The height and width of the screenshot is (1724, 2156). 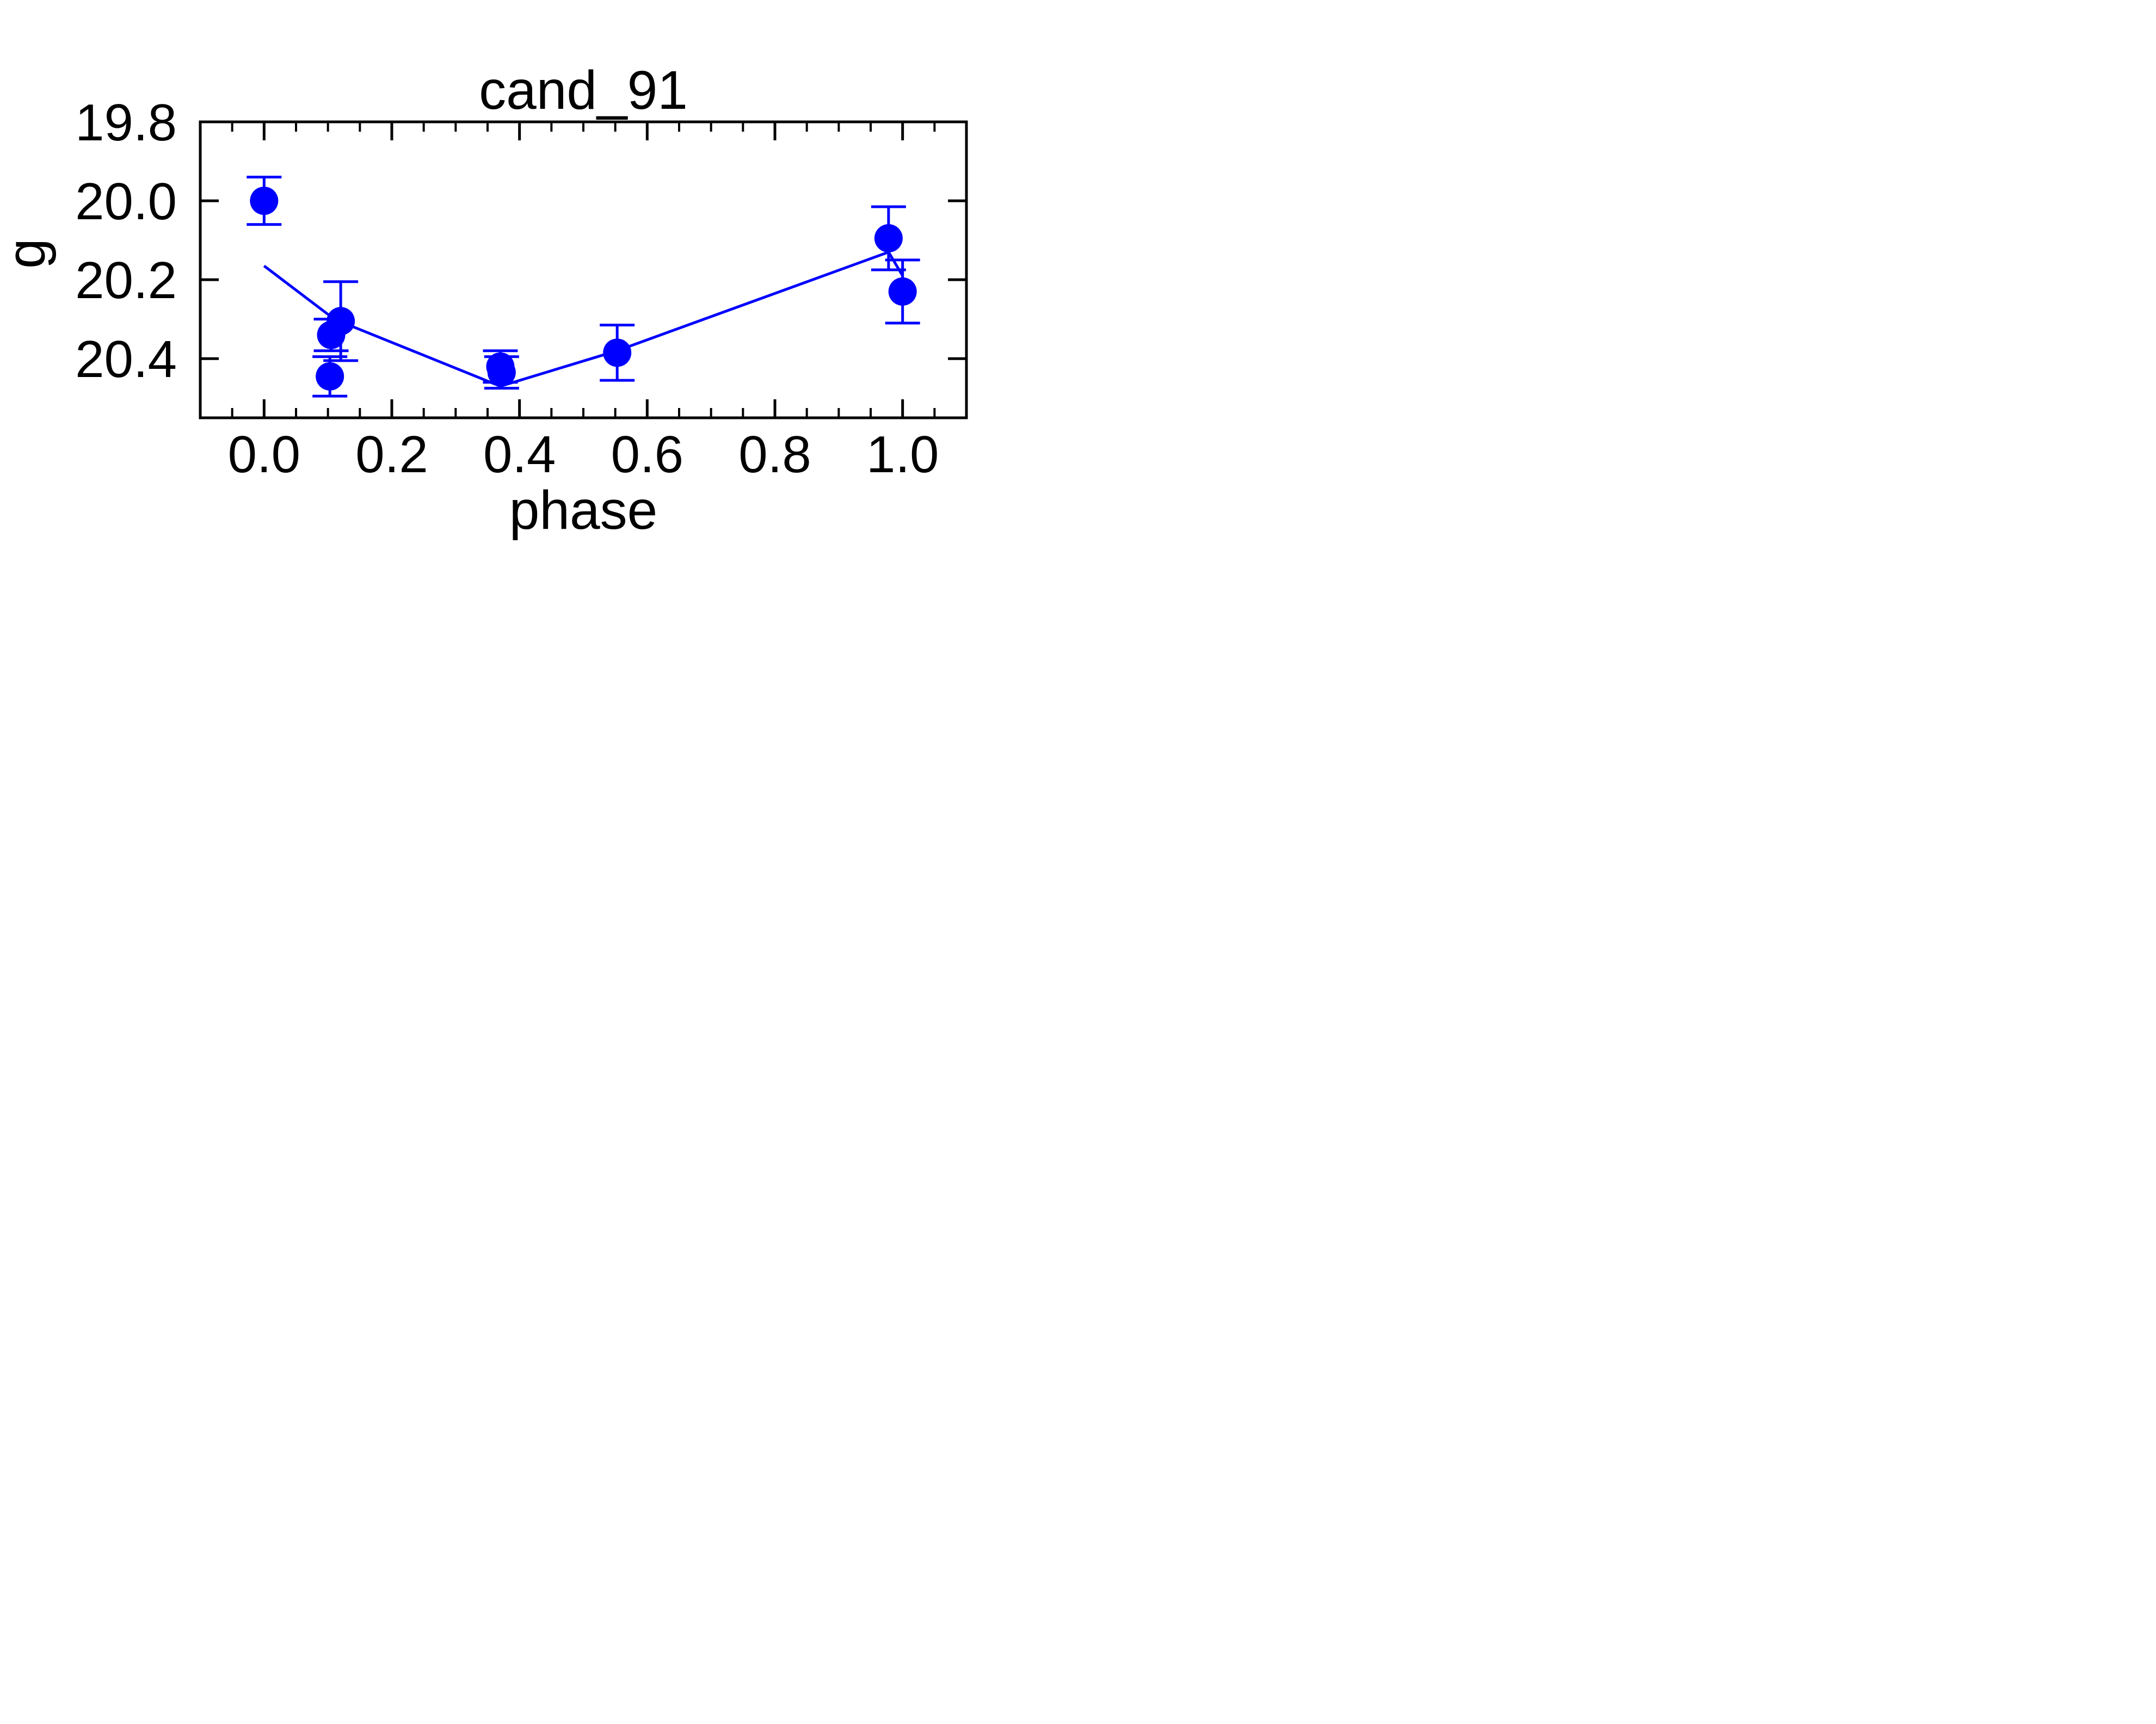 I want to click on y-tick-label: 20.2, so click(x=126, y=281).